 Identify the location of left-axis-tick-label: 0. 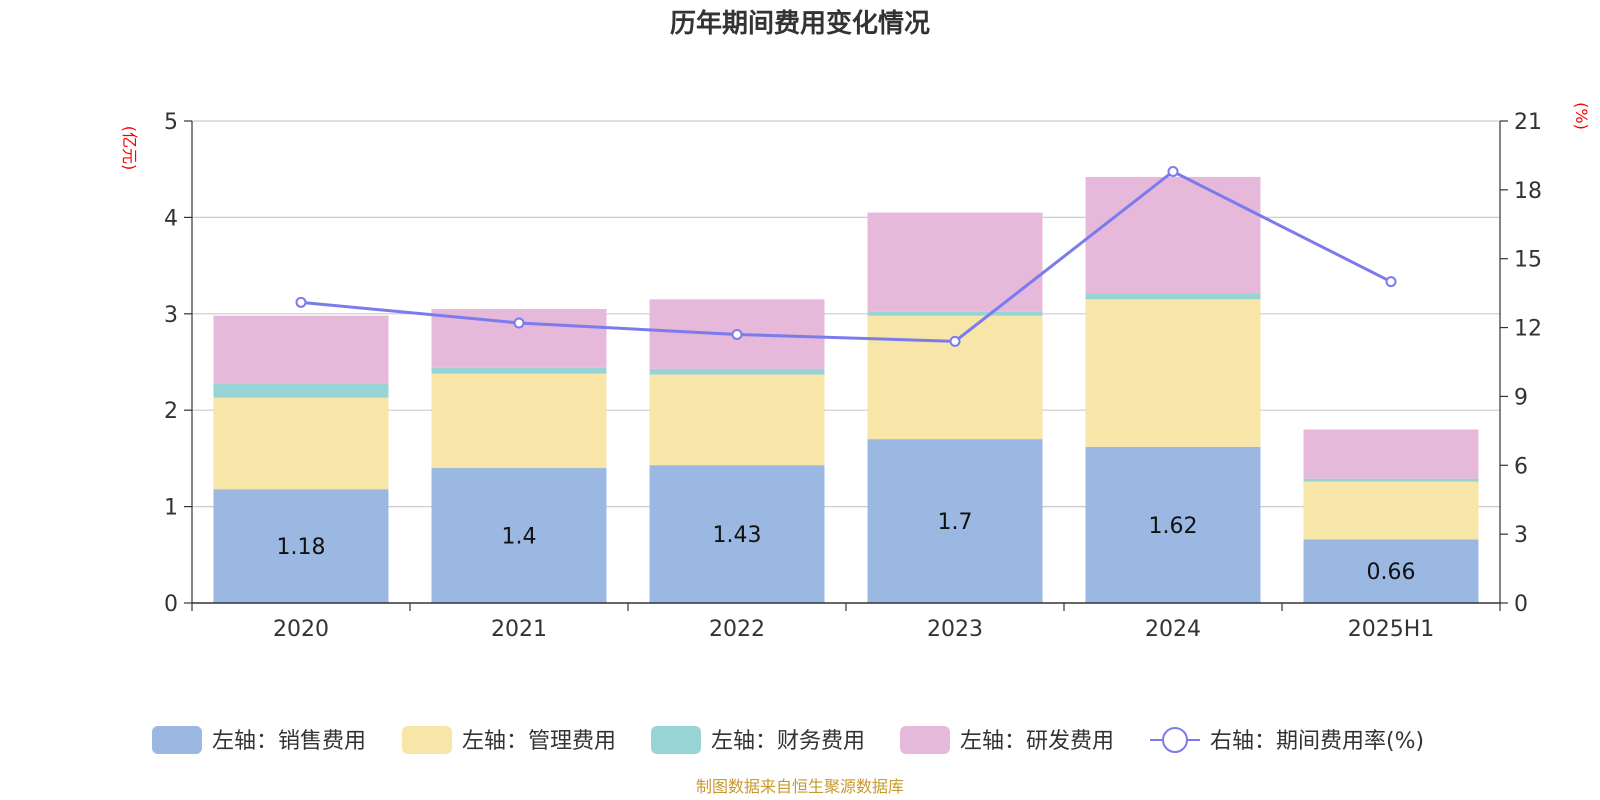
(171, 604).